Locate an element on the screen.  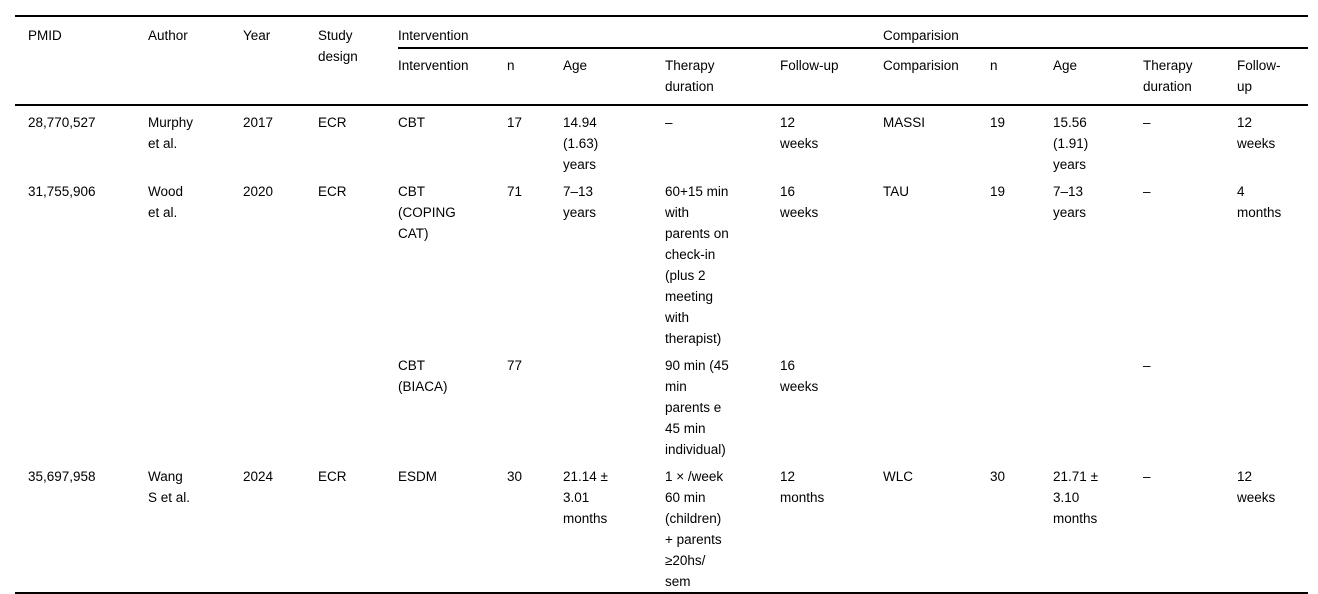
col-header-intervention: Intervention is located at coordinates (452, 77).